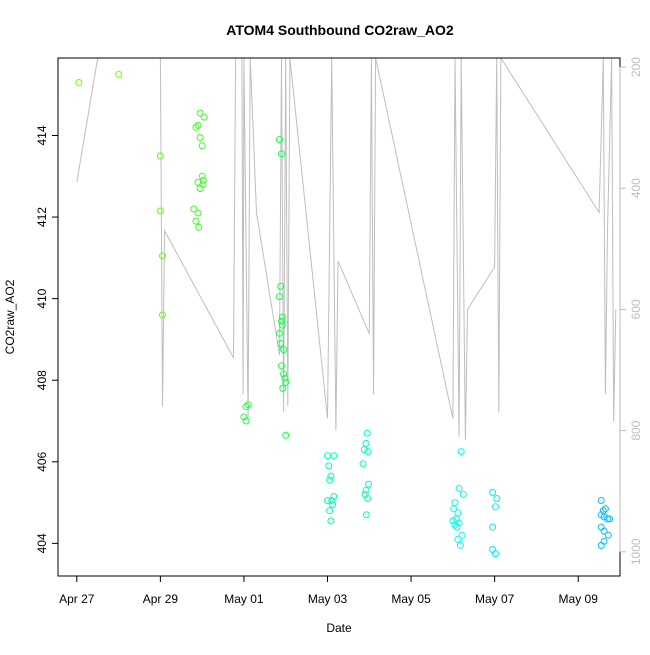  Describe the element at coordinates (636, 188) in the screenshot. I see `y2-tick-label: 400` at that location.